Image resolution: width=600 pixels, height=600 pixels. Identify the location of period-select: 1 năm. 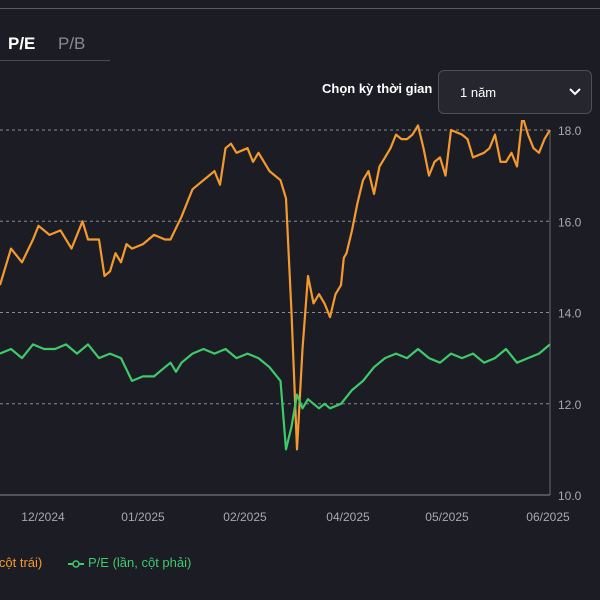
(515, 92).